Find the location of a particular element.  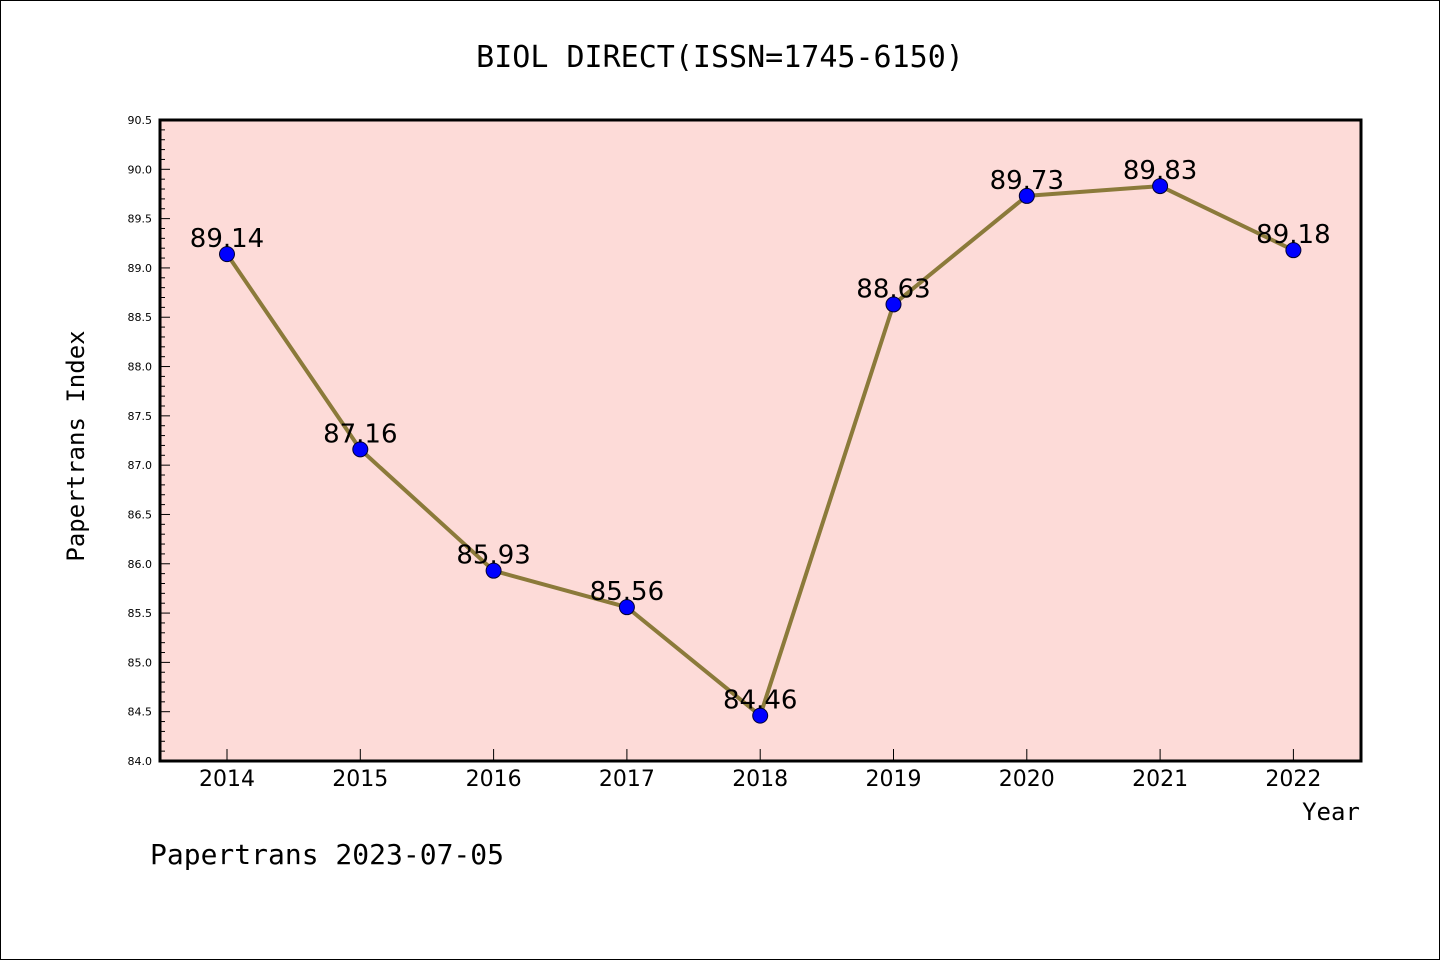

x-tick-label: 2014 is located at coordinates (227, 779).